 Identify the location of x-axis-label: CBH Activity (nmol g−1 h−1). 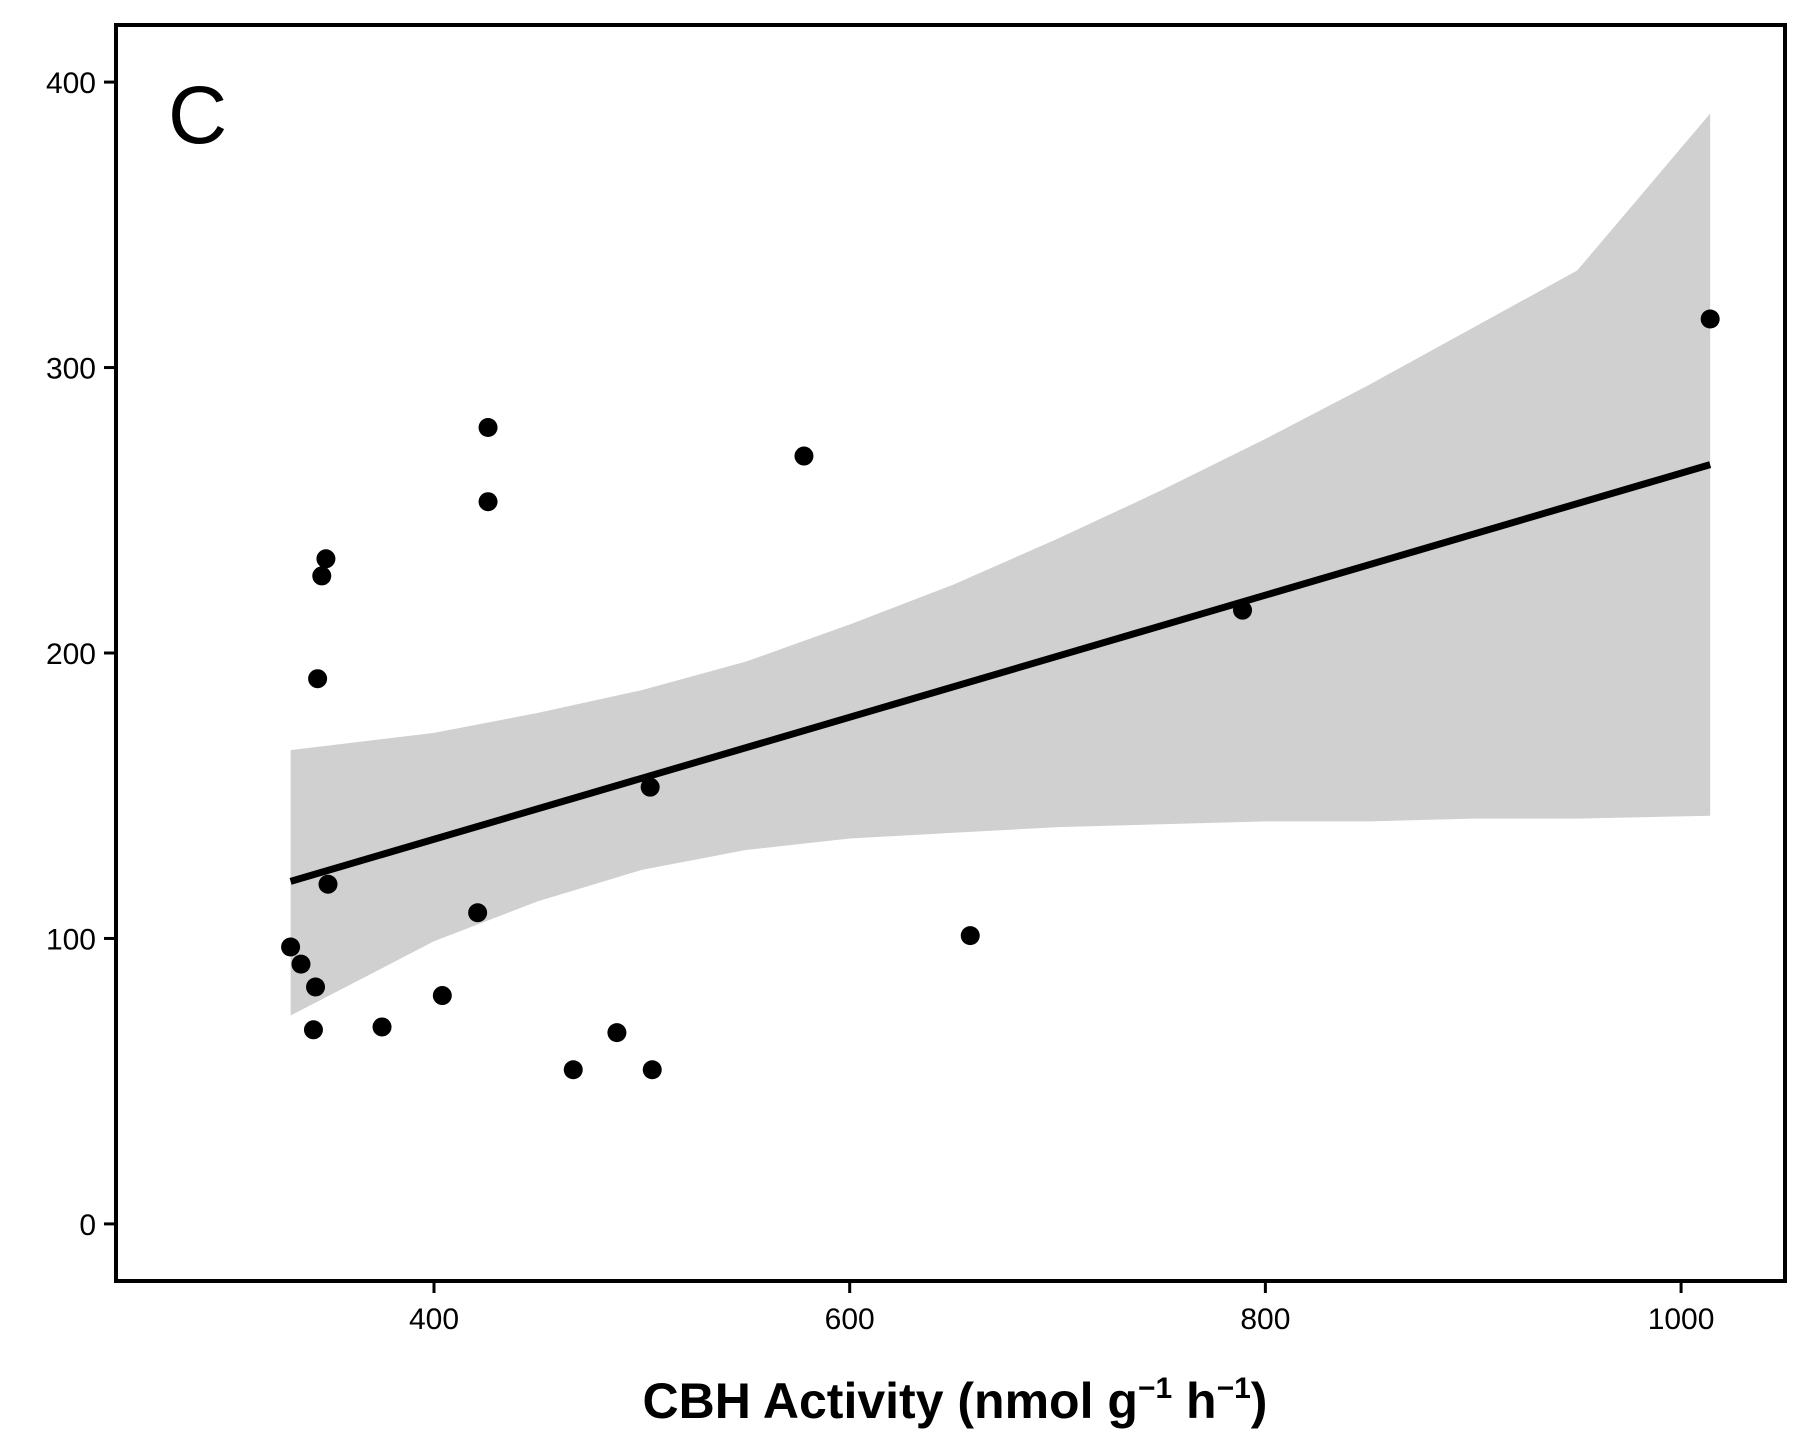
(955, 1400).